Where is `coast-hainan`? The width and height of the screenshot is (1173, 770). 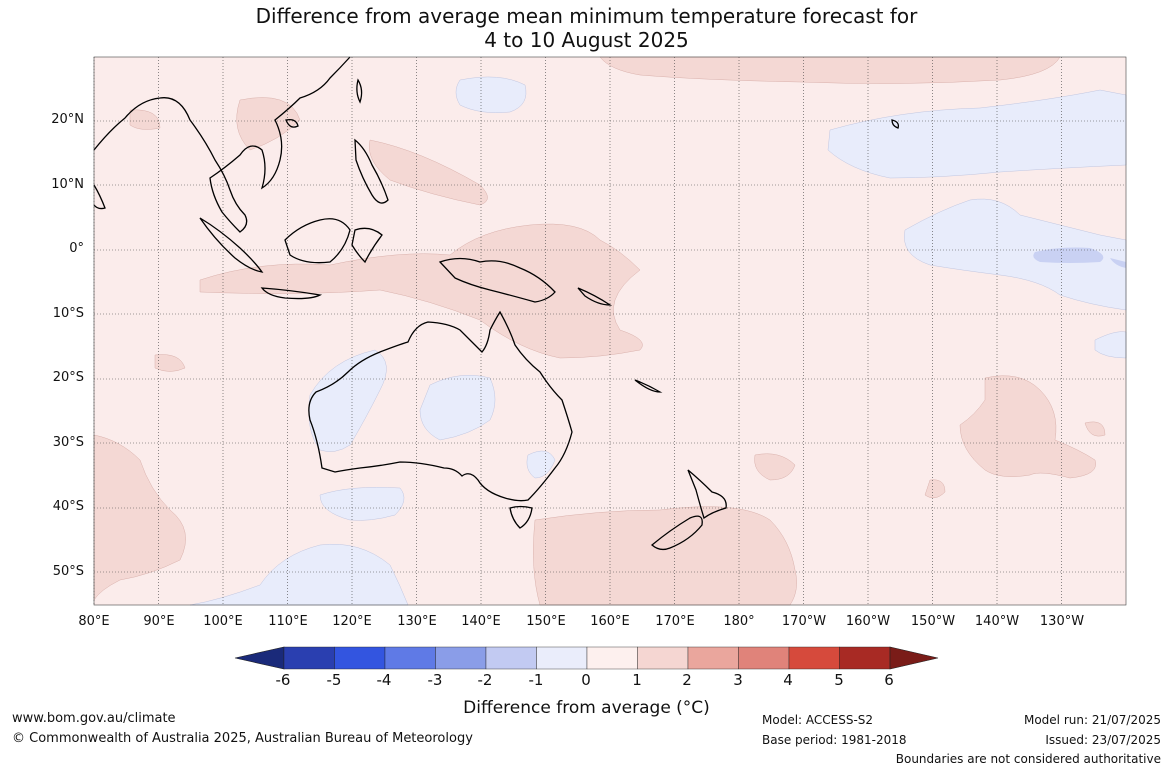 coast-hainan is located at coordinates (292, 123).